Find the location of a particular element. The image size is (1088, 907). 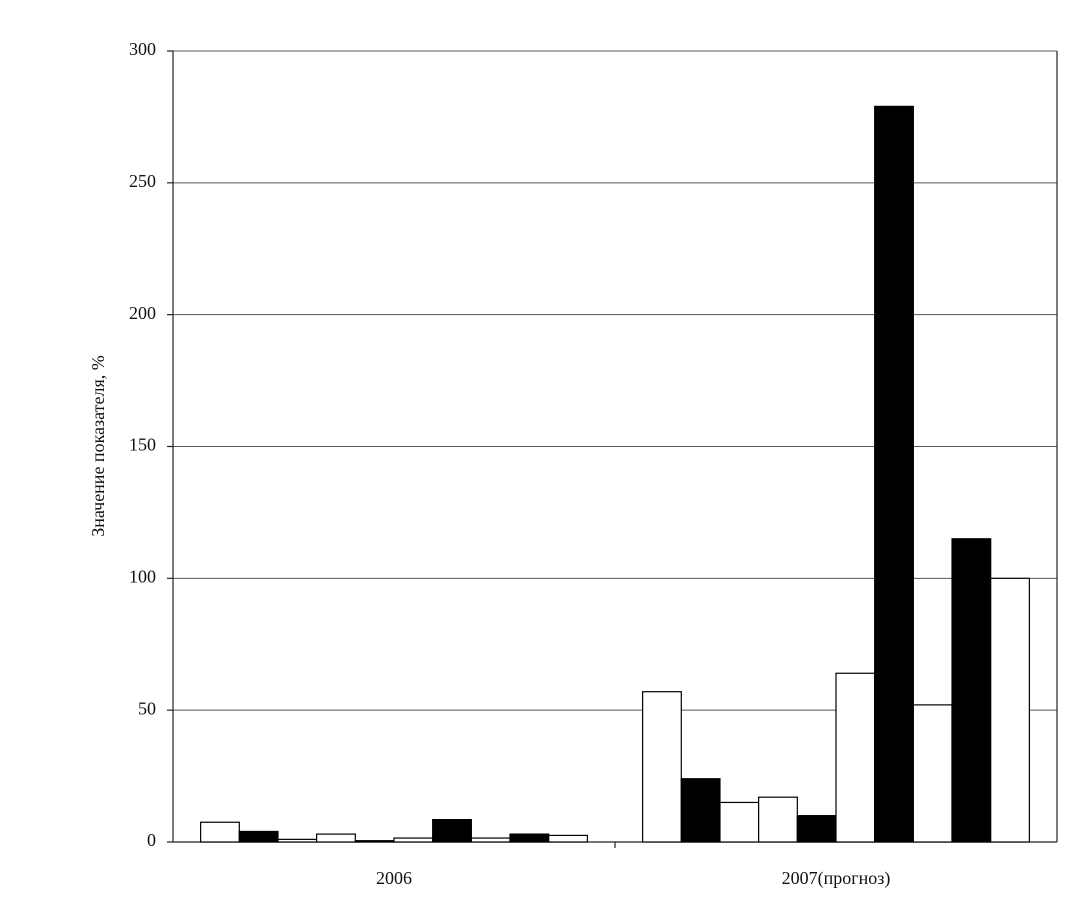

y-tick-label: 50 is located at coordinates (147, 708).